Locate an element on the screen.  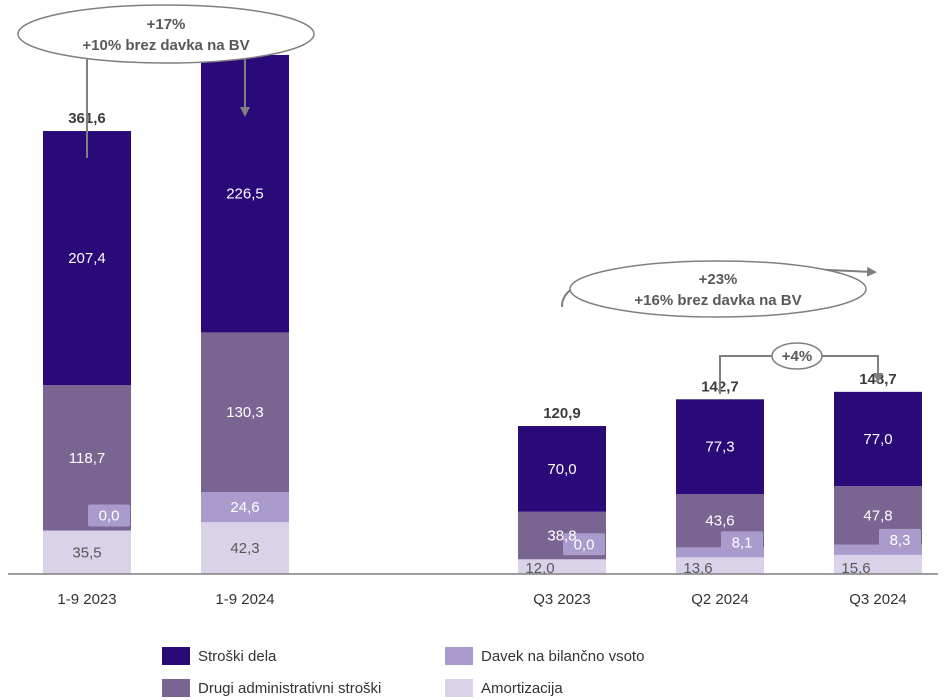
q3-growth-line2: +16% brez davka na BV is located at coordinates (717, 300).